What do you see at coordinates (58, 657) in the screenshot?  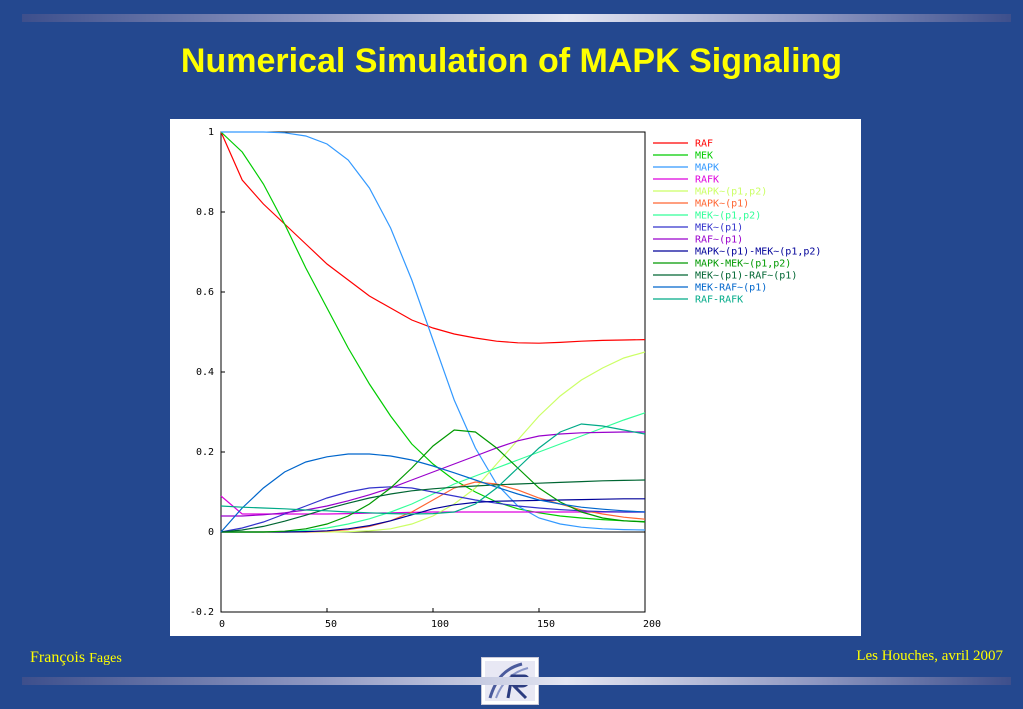 I see `author-first-name: François` at bounding box center [58, 657].